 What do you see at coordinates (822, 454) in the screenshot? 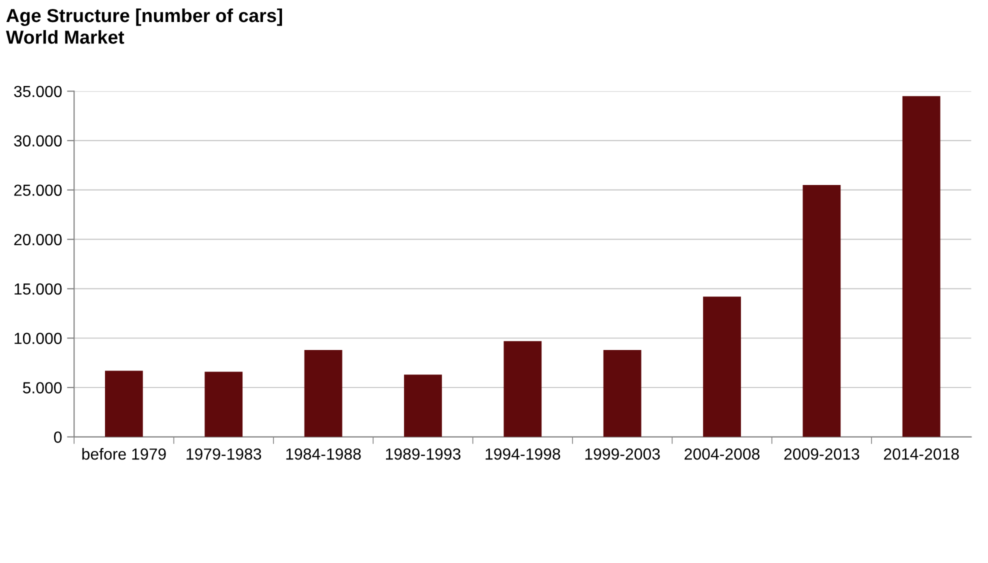
I see `x-tick-label: 2009-2013` at bounding box center [822, 454].